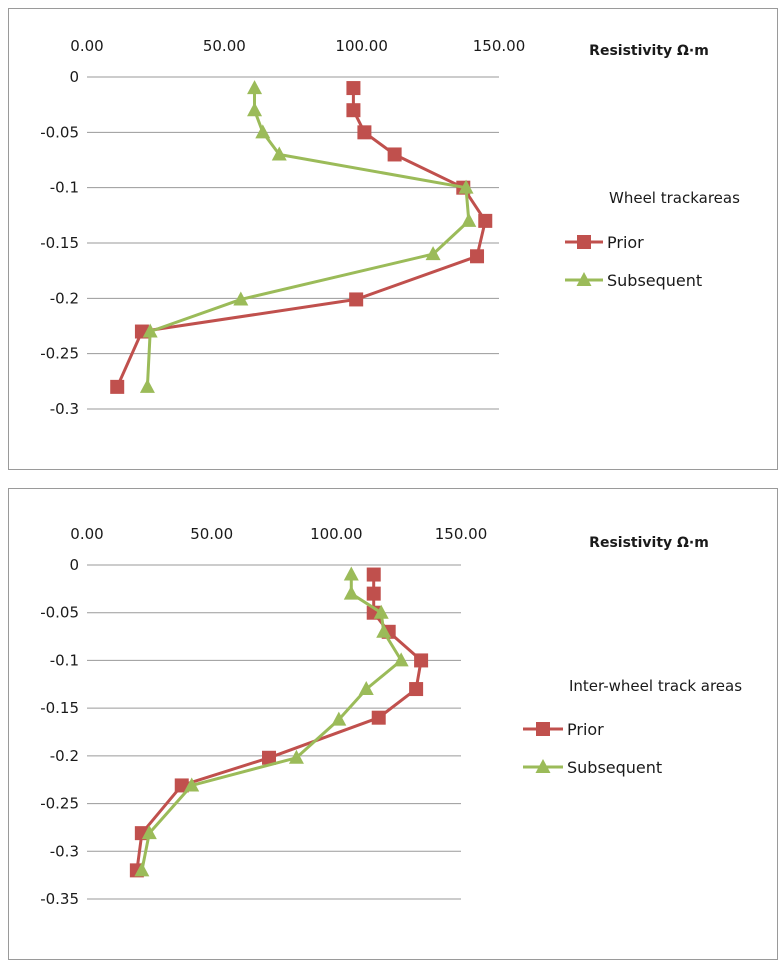 The image size is (784, 960). What do you see at coordinates (674, 198) in the screenshot?
I see `legend-title: Wheel trackareas` at bounding box center [674, 198].